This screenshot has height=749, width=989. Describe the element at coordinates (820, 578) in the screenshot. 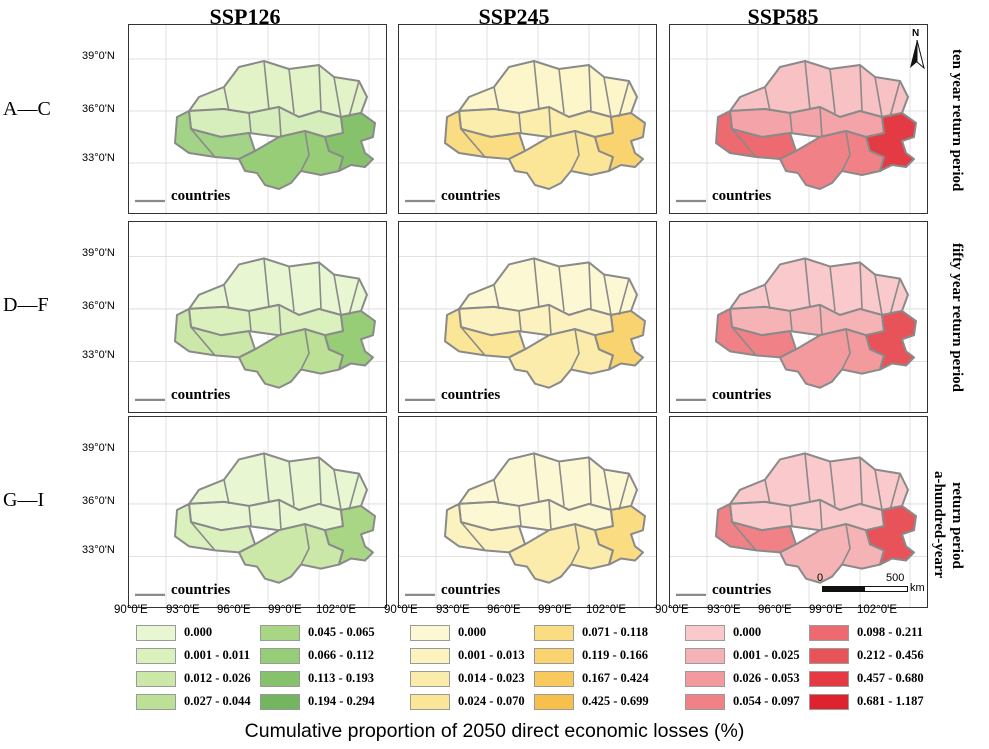

I see `scale-start: 0` at that location.